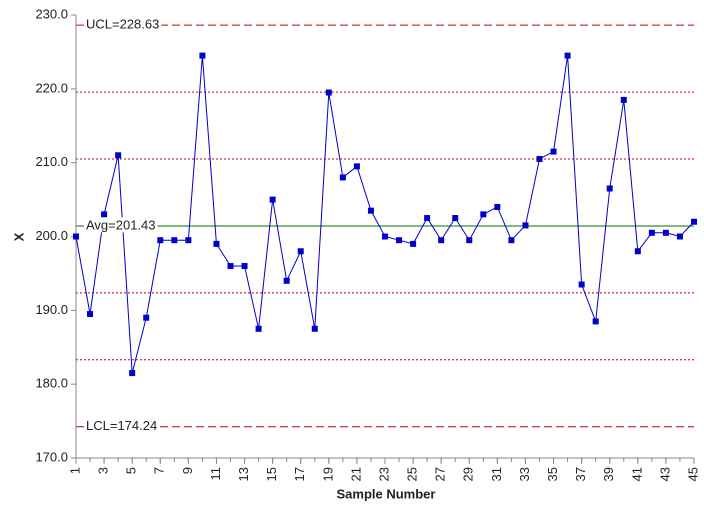  What do you see at coordinates (18, 236) in the screenshot?
I see `y-axis-label: X` at bounding box center [18, 236].